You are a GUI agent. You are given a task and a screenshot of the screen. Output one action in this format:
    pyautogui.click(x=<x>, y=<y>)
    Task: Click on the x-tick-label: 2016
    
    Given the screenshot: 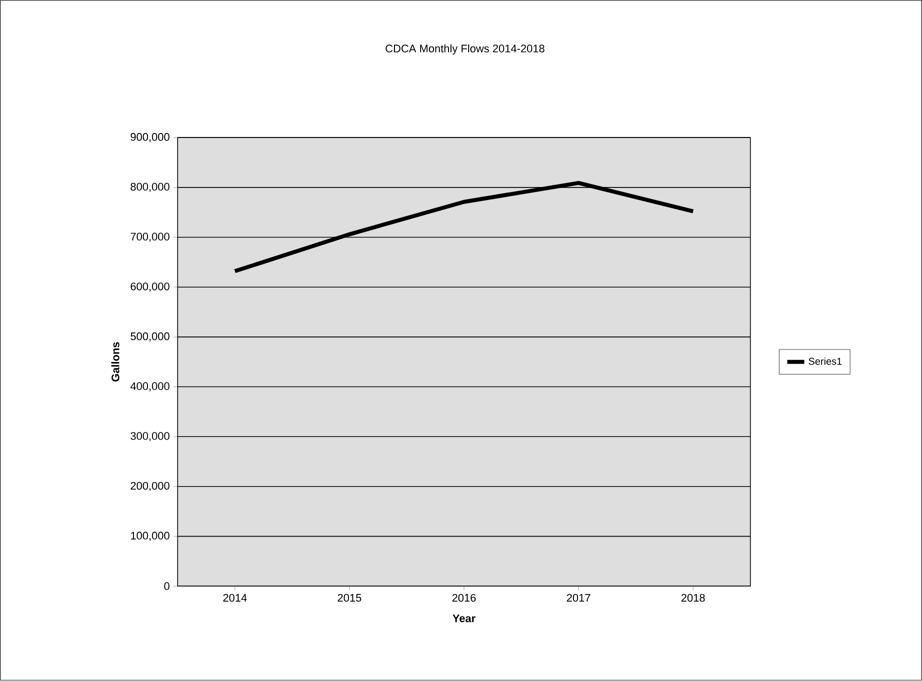 What is the action you would take?
    pyautogui.click(x=464, y=598)
    